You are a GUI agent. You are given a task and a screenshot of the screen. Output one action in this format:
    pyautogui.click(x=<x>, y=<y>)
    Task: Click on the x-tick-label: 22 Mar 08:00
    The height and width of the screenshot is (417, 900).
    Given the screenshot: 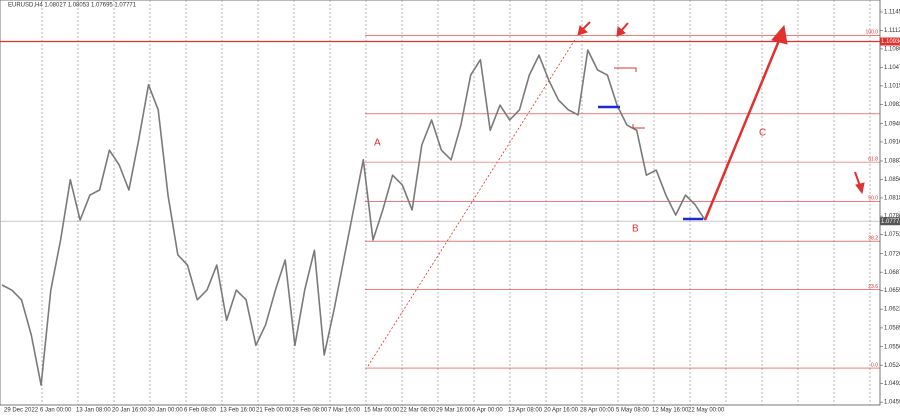 What is the action you would take?
    pyautogui.click(x=418, y=411)
    